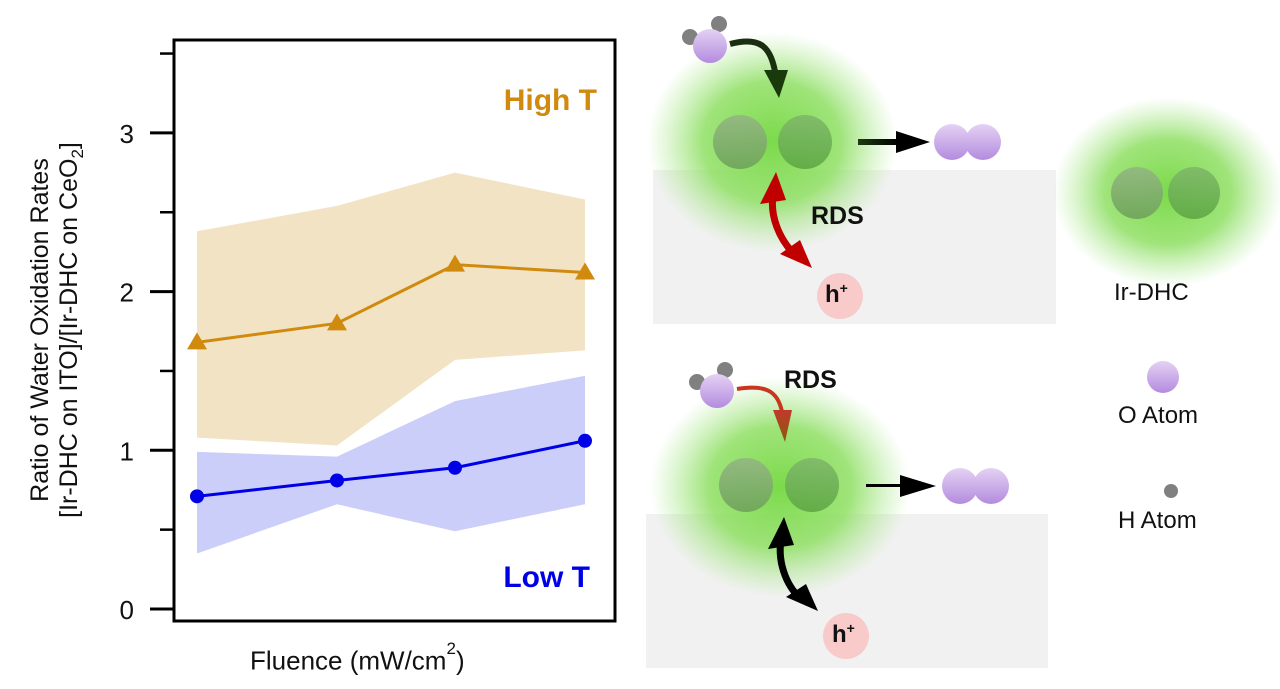 The width and height of the screenshot is (1280, 689). I want to click on bottom-hole-label: h+, so click(843, 634).